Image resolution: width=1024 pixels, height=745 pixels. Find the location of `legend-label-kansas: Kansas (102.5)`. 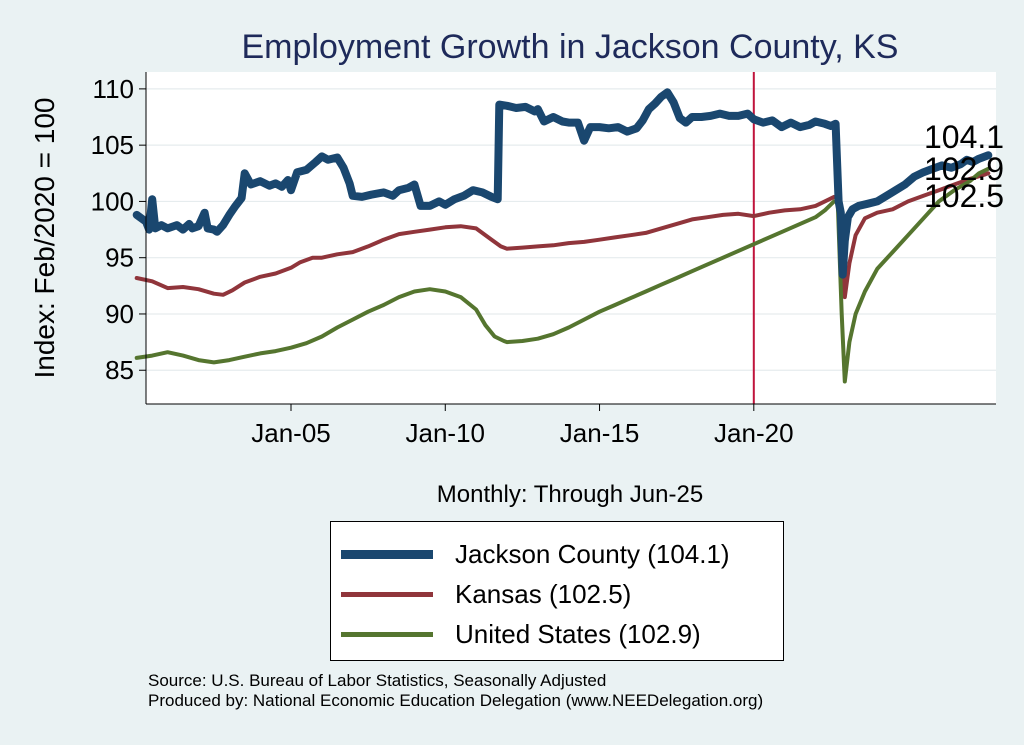

legend-label-kansas: Kansas (102.5) is located at coordinates (543, 593).